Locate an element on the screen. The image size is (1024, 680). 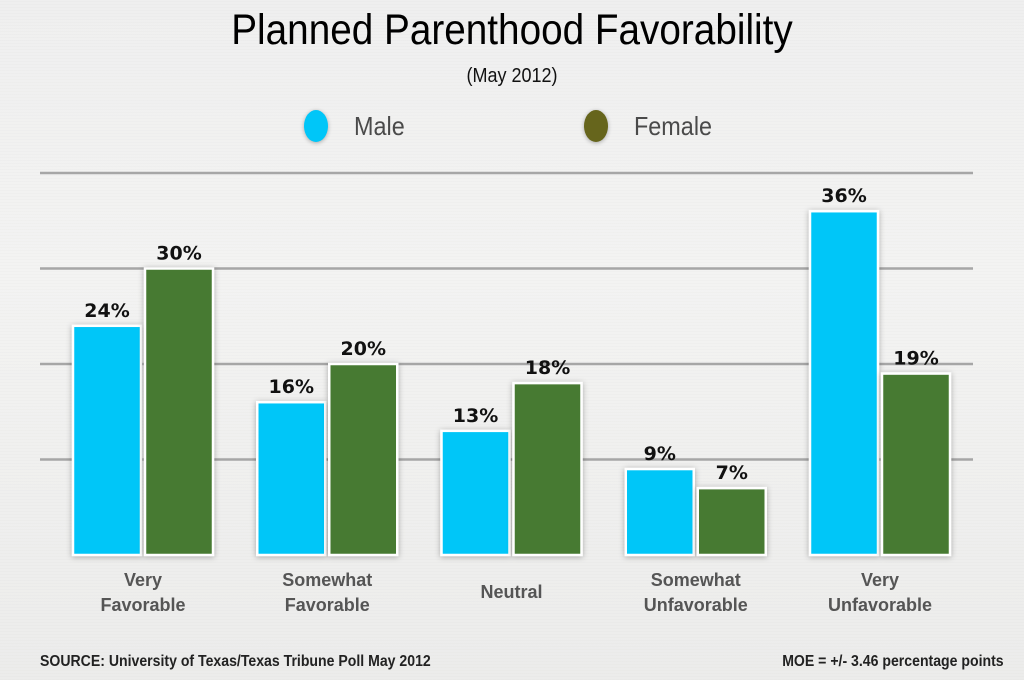
value-label-female-1: 20% is located at coordinates (363, 349).